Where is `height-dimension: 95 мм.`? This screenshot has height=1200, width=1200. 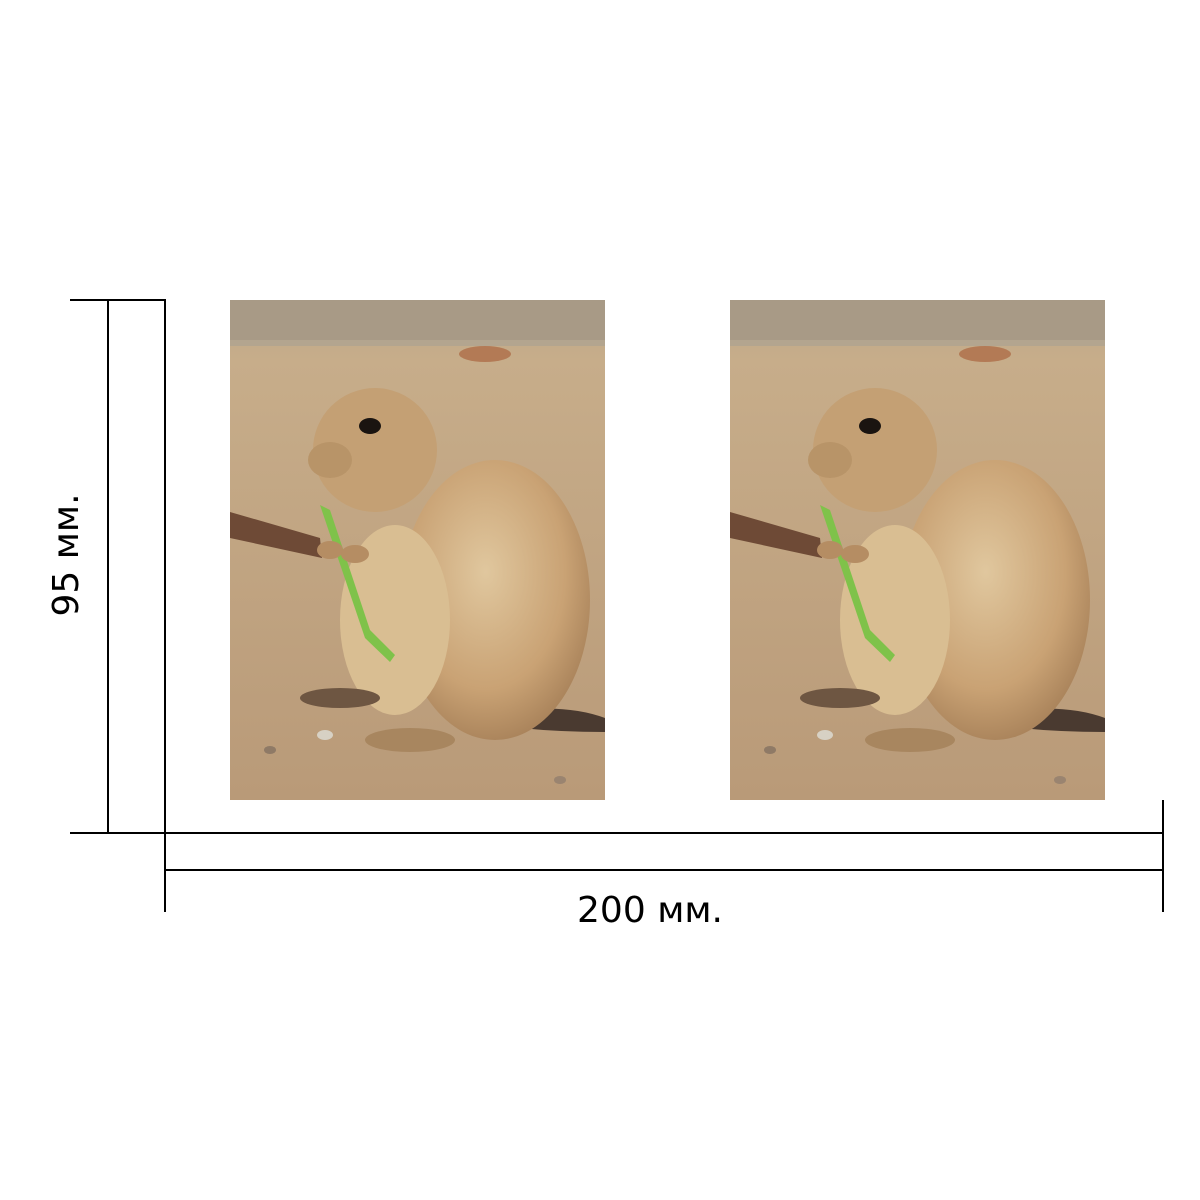
height-dimension: 95 мм. is located at coordinates (106, 566).